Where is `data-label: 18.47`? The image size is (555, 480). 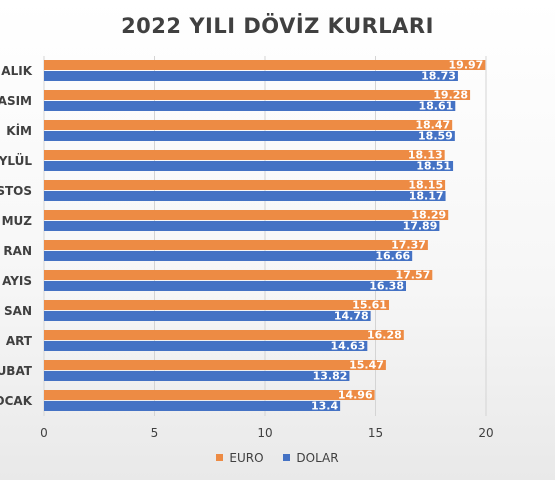 data-label: 18.47 is located at coordinates (432, 125).